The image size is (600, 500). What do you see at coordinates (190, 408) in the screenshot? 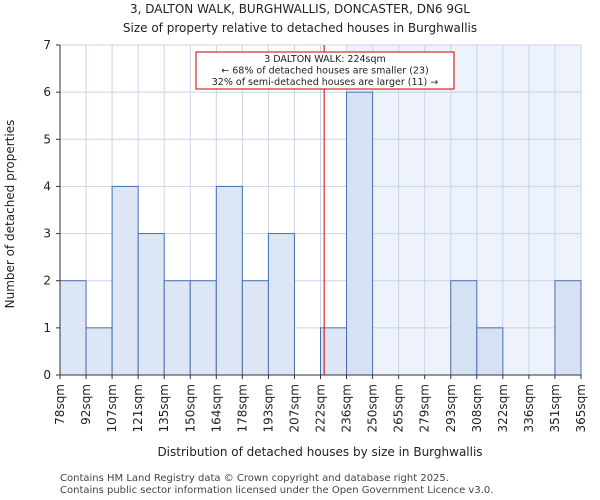
I see `x-tick-label: 150sqm` at bounding box center [190, 408].